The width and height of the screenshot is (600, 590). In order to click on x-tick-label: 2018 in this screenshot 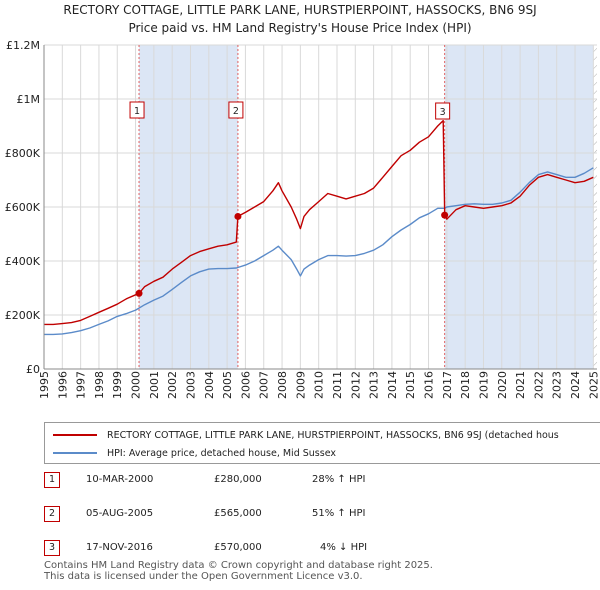, I will do `click(465, 385)`.